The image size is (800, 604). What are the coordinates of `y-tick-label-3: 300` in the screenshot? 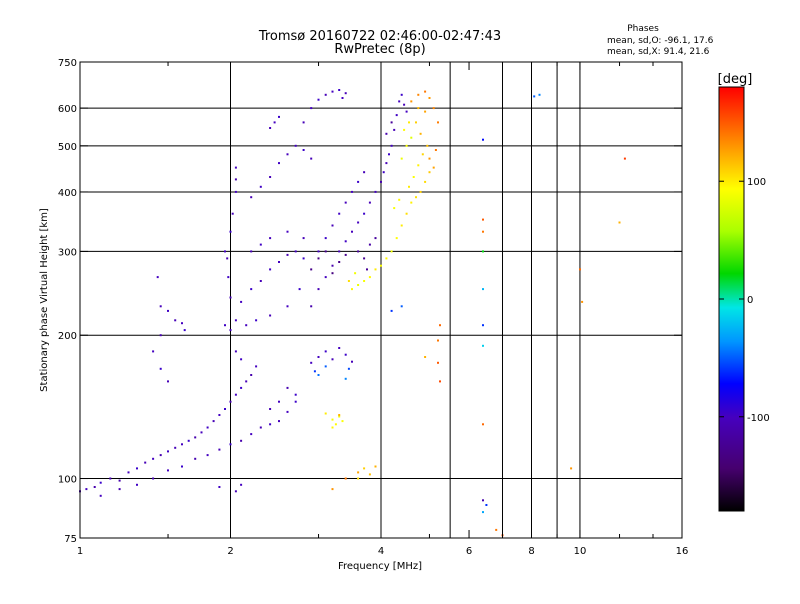 It's located at (67, 252).